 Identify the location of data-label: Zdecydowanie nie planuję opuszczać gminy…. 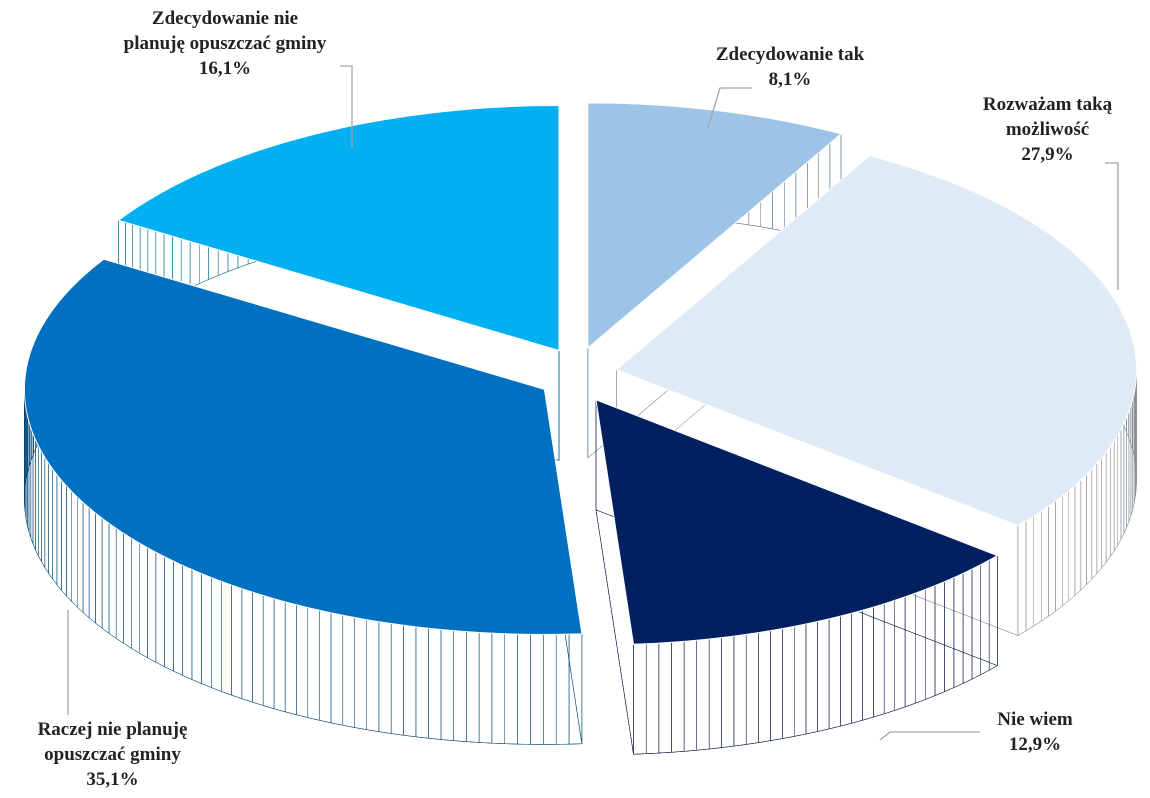
(225, 43).